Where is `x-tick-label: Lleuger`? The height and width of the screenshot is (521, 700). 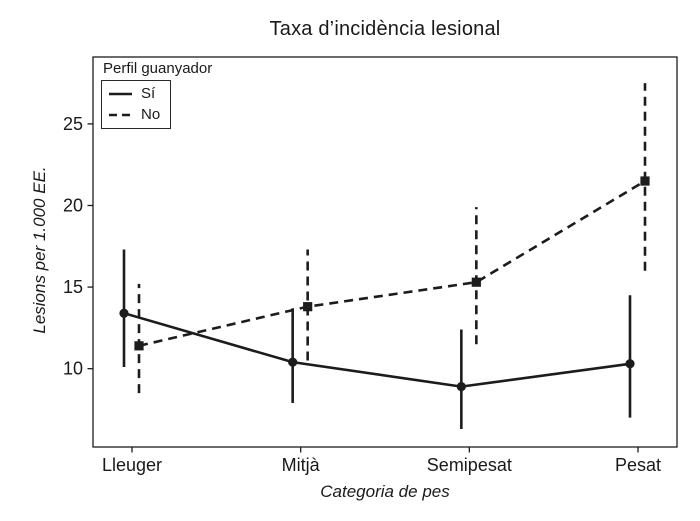
x-tick-label: Lleuger is located at coordinates (132, 465).